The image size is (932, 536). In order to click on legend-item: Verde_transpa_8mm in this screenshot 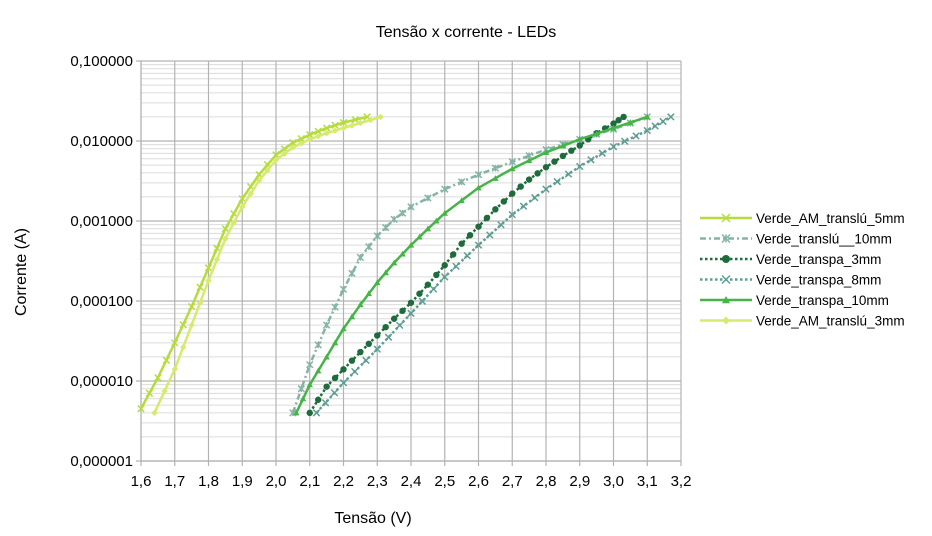, I will do `click(790, 280)`.